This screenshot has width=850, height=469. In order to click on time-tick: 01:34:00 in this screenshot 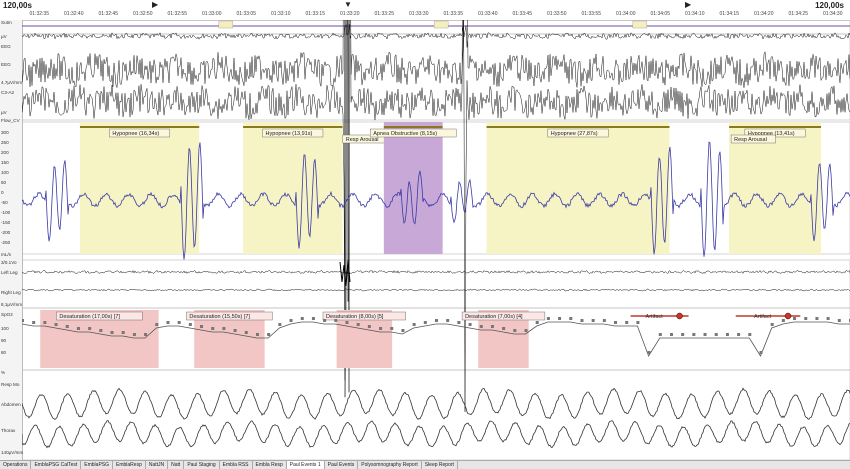, I will do `click(626, 14)`.